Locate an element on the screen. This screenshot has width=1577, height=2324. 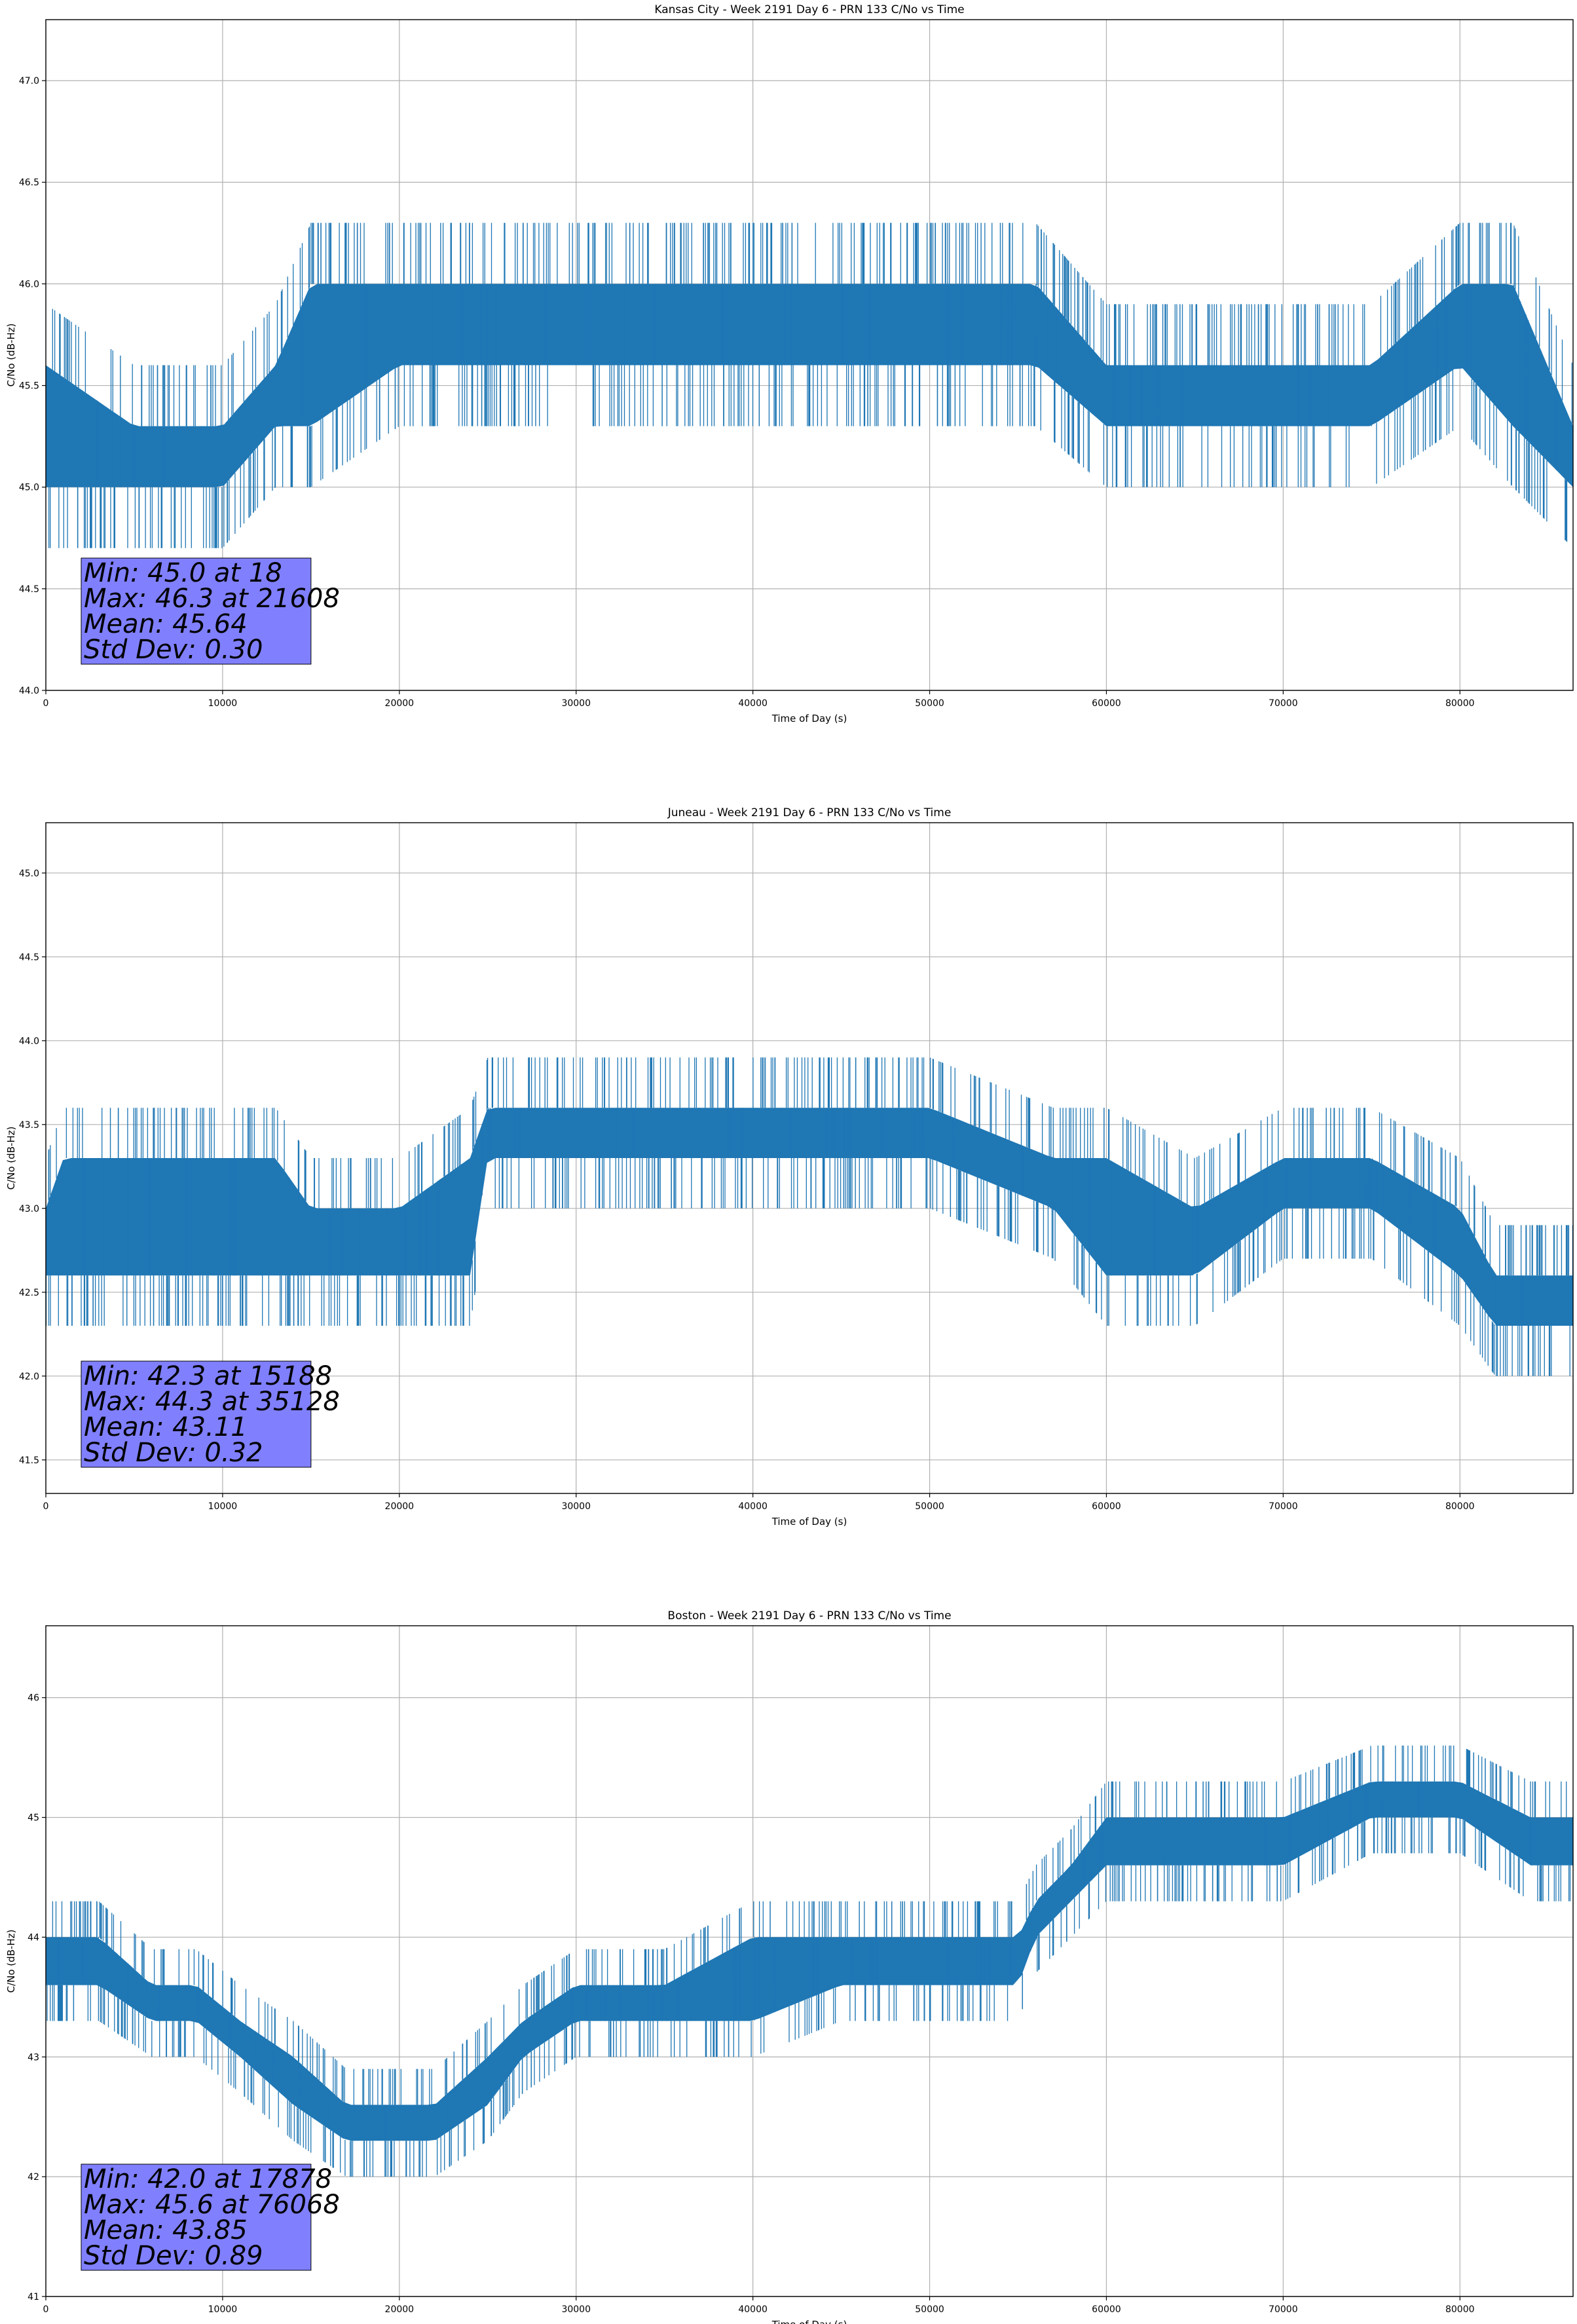
stats-line: Min: 42.3 at 15188 is located at coordinates (208, 1376).